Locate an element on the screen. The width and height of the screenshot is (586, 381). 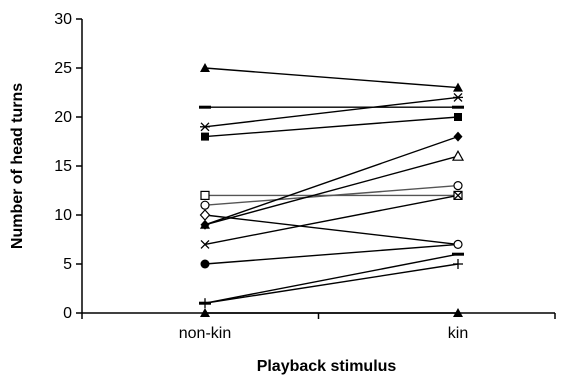
y-axis-title: Number of head turns is located at coordinates (17, 166).